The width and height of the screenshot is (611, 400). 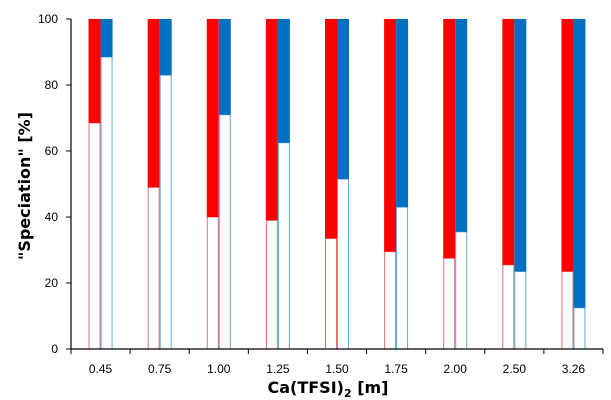 I want to click on bar-blue-lower-3.26, so click(x=579, y=328).